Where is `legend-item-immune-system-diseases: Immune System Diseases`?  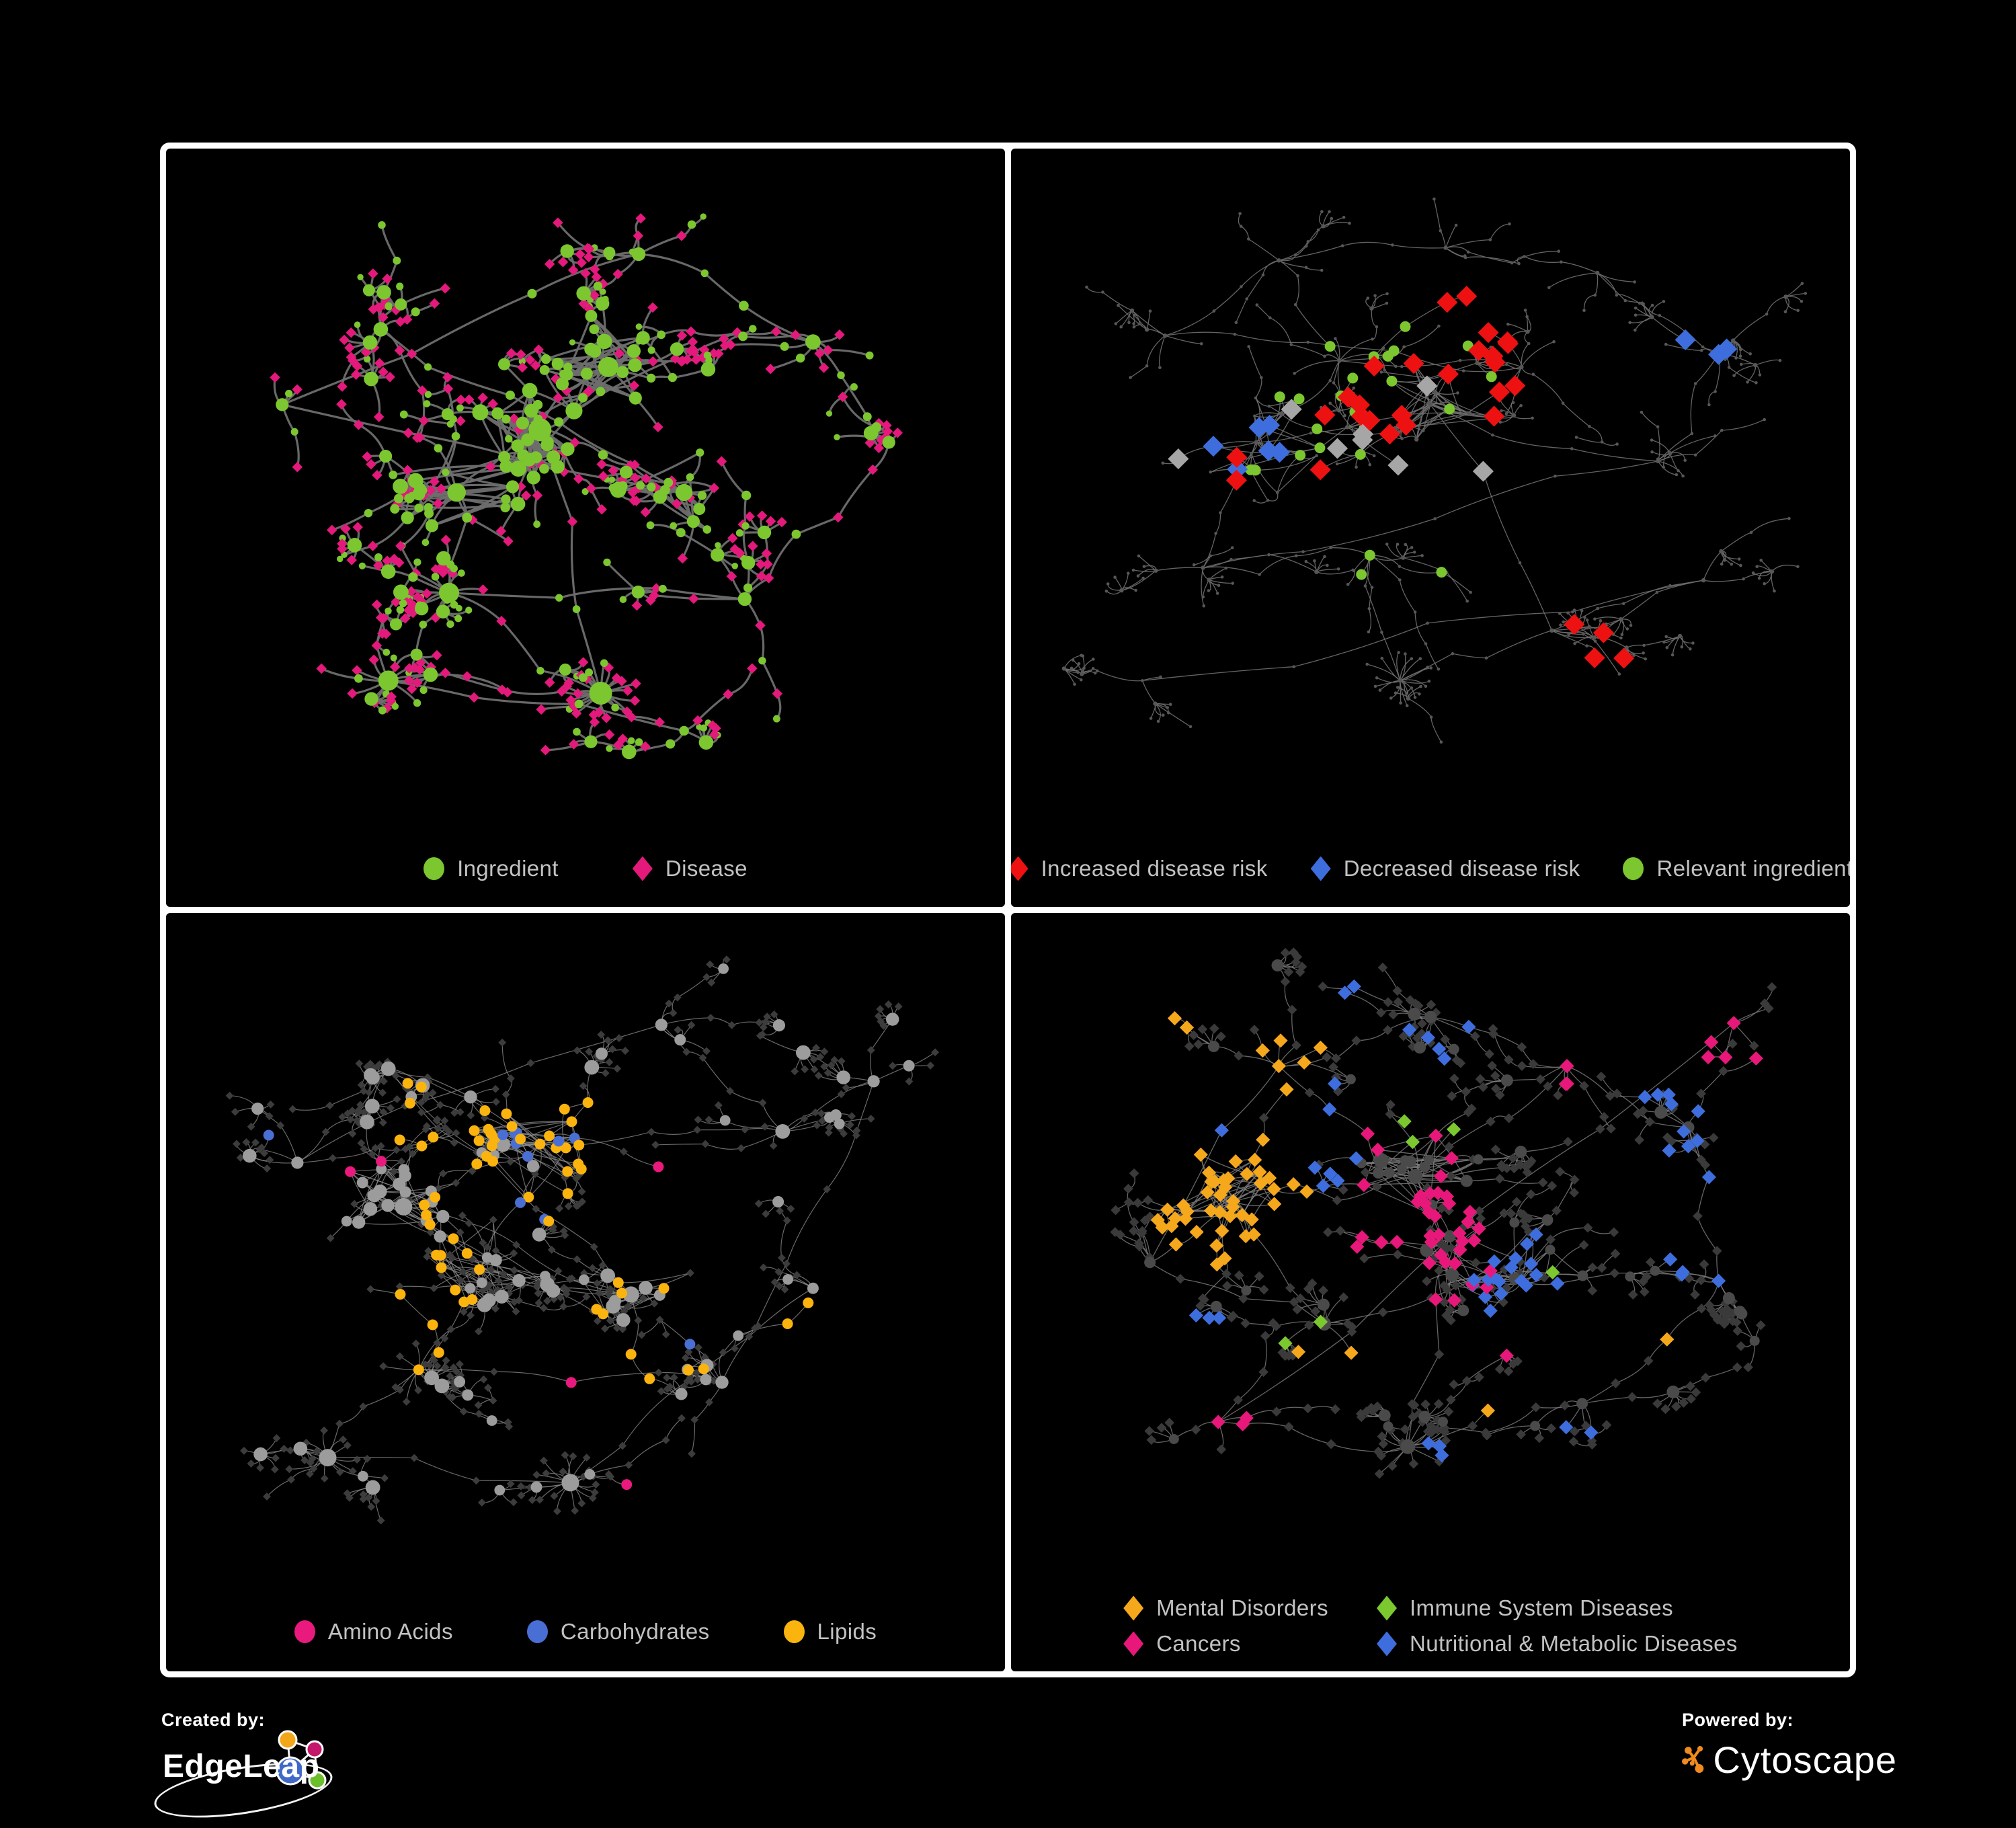 legend-item-immune-system-diseases: Immune System Diseases is located at coordinates (1557, 1608).